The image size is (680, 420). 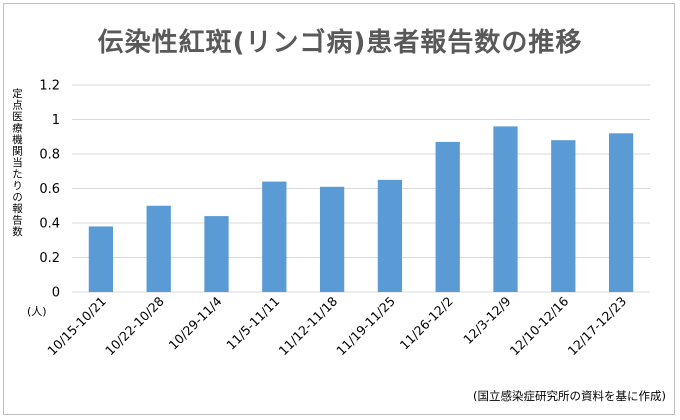 I want to click on y-tick-label: 1, so click(x=56, y=120).